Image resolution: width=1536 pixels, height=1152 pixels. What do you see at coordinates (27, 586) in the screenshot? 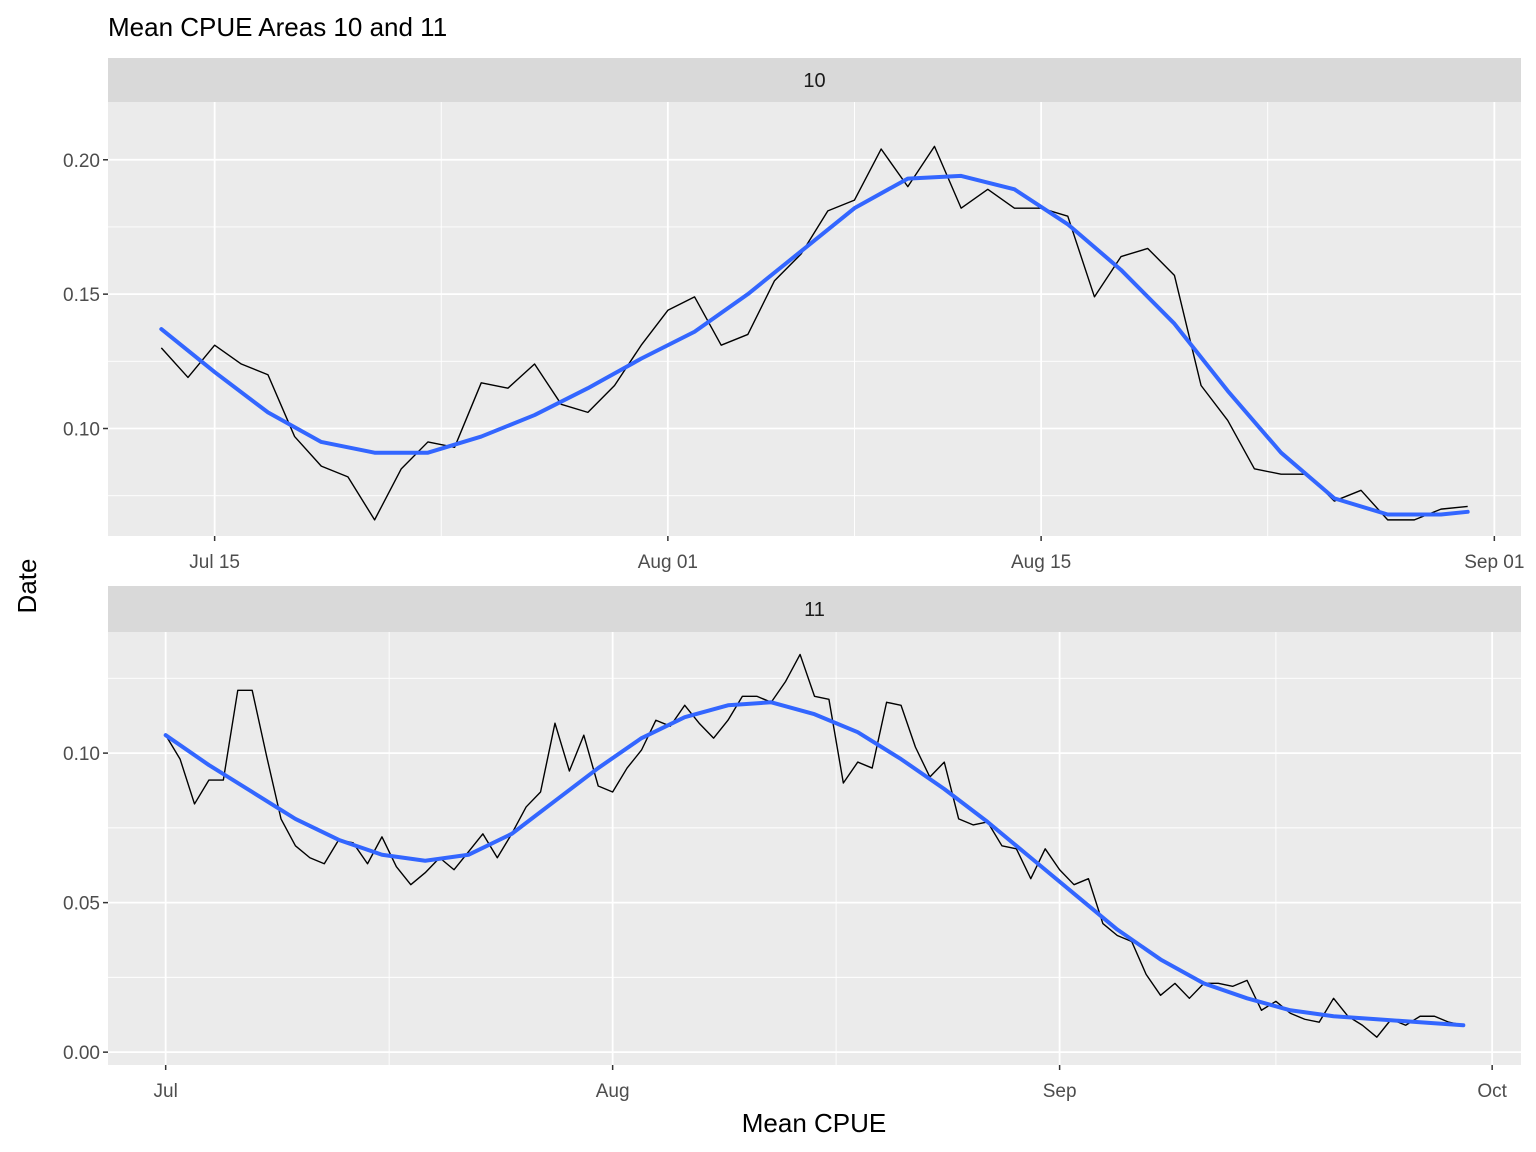
I see `y-axis-title: Date` at bounding box center [27, 586].